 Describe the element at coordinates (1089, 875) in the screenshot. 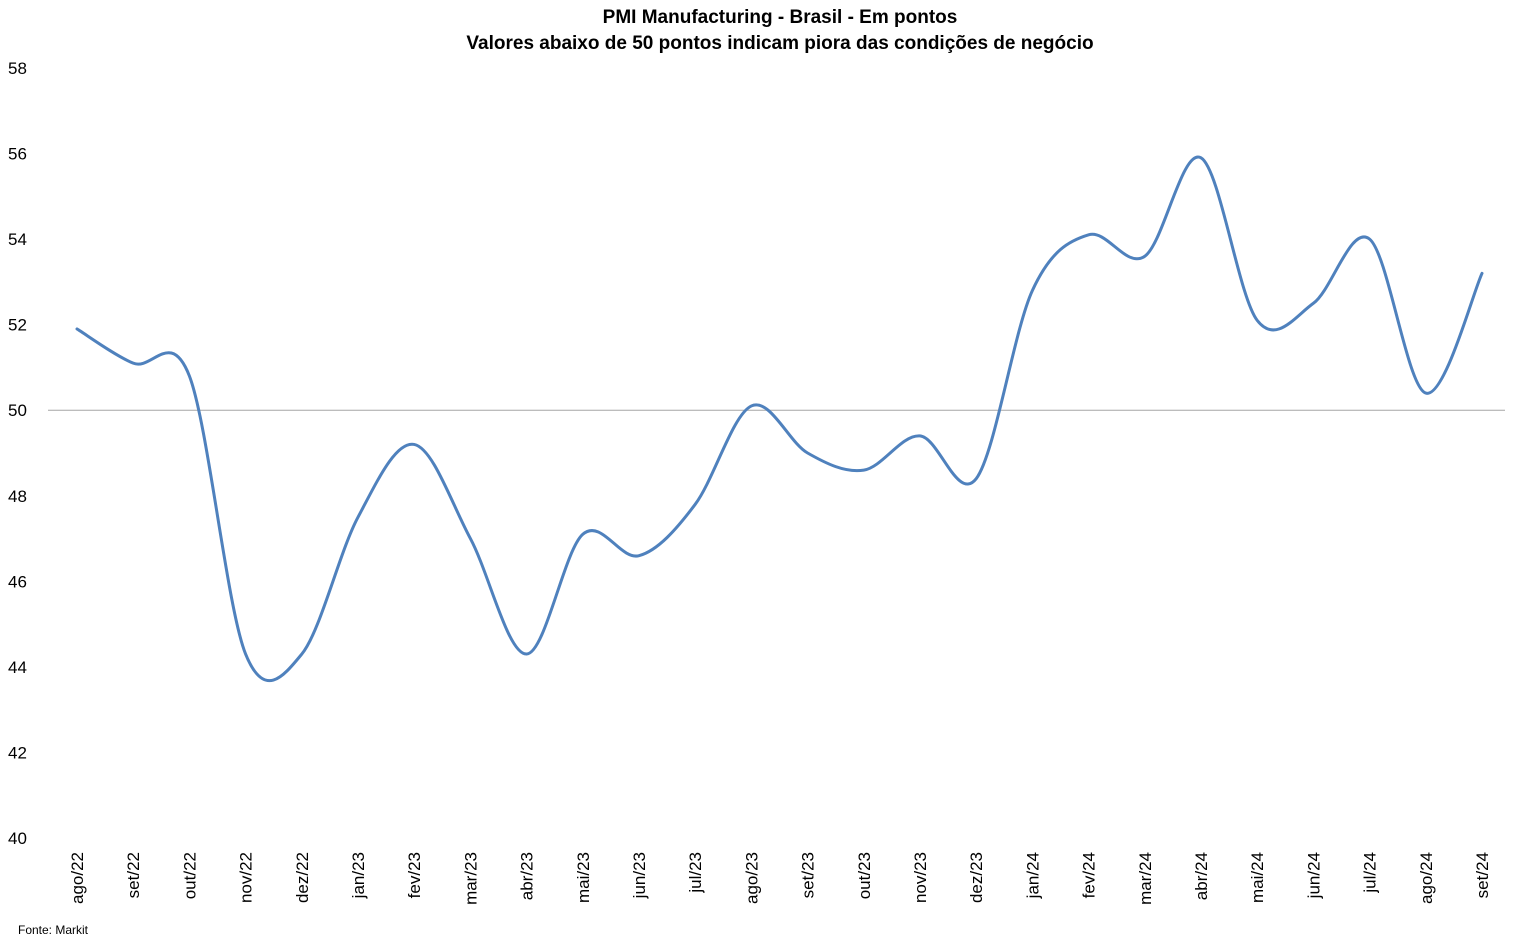

I see `x-tick-label: fev/24` at that location.